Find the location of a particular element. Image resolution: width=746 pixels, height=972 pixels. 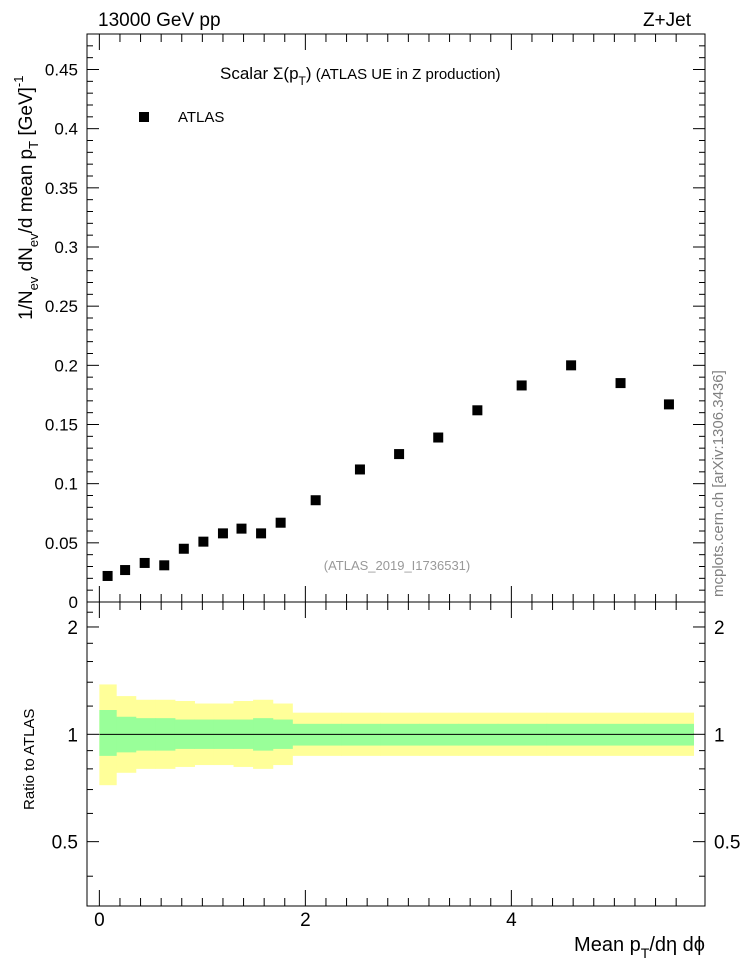

y-axis-label: 1/Nev dNev/d mean pT [GeV]-1 is located at coordinates (26, 198).